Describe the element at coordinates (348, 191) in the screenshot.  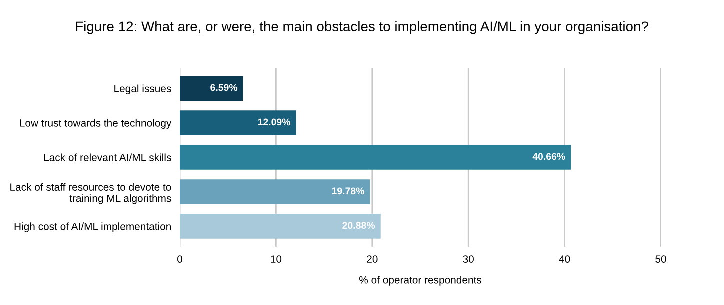
I see `data-label: 19.78%` at that location.